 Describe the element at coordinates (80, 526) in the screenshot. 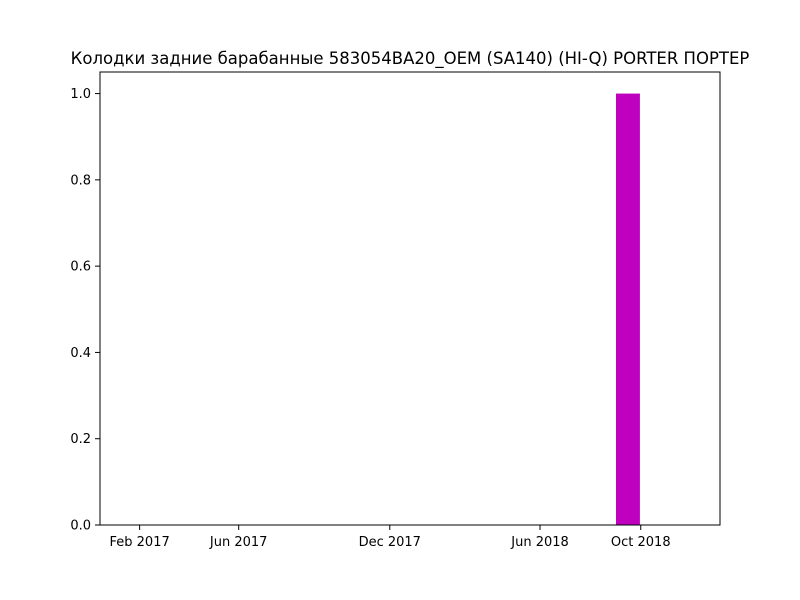

I see `y-tick-label: 0.0` at that location.